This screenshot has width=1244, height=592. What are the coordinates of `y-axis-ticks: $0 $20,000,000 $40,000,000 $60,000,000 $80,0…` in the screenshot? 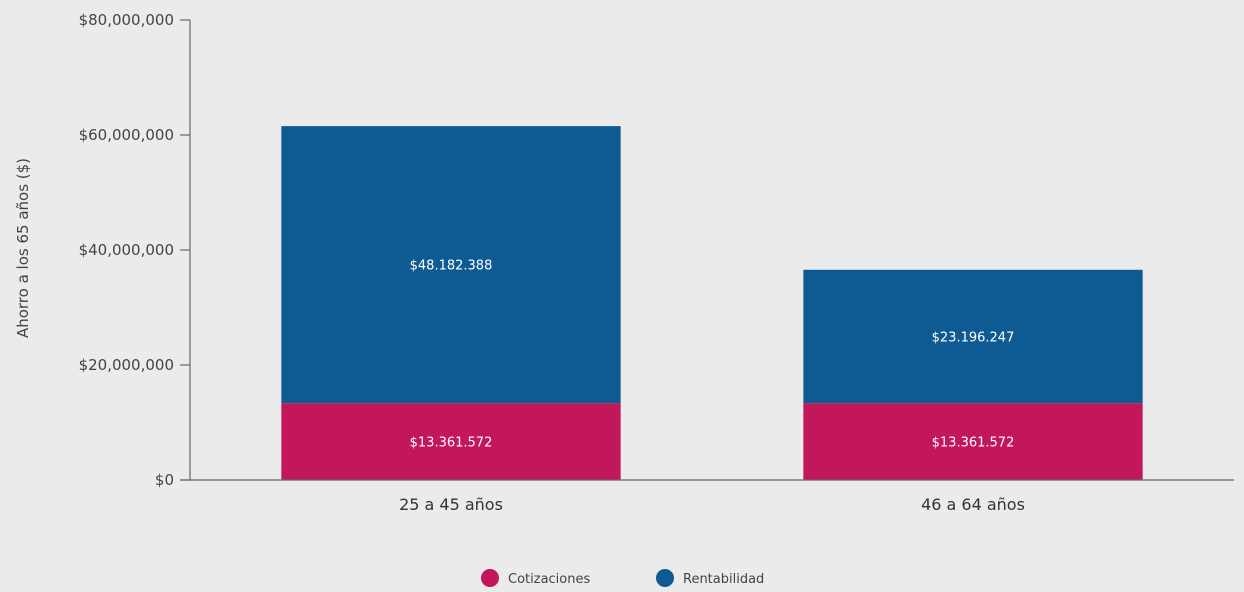 It's located at (134, 250).